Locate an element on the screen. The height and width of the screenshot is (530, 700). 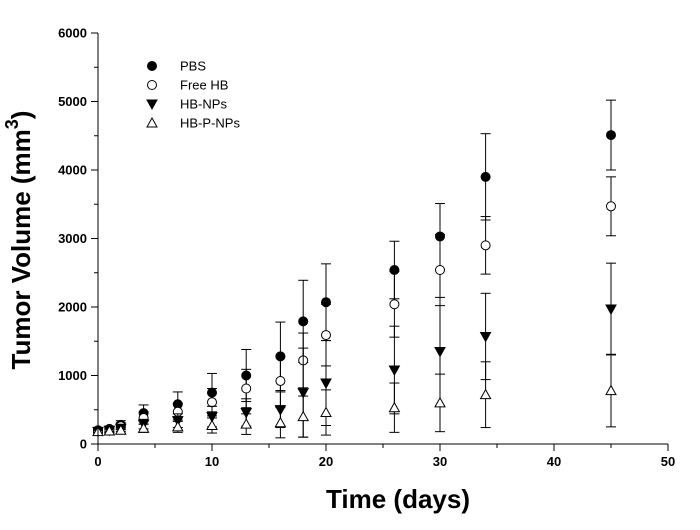
legend-label: HB-NPs is located at coordinates (203, 104).